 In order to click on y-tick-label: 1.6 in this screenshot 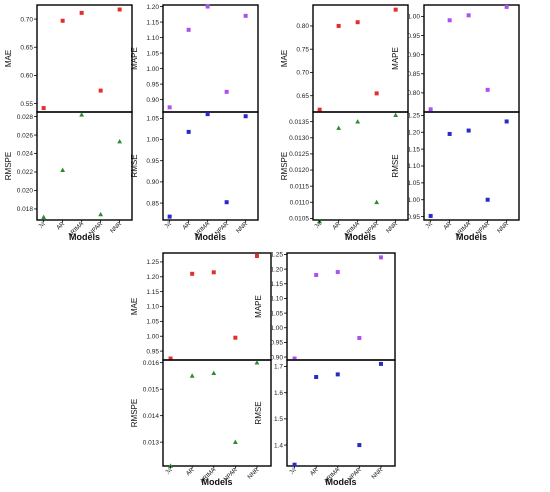, I will do `click(278, 393)`.